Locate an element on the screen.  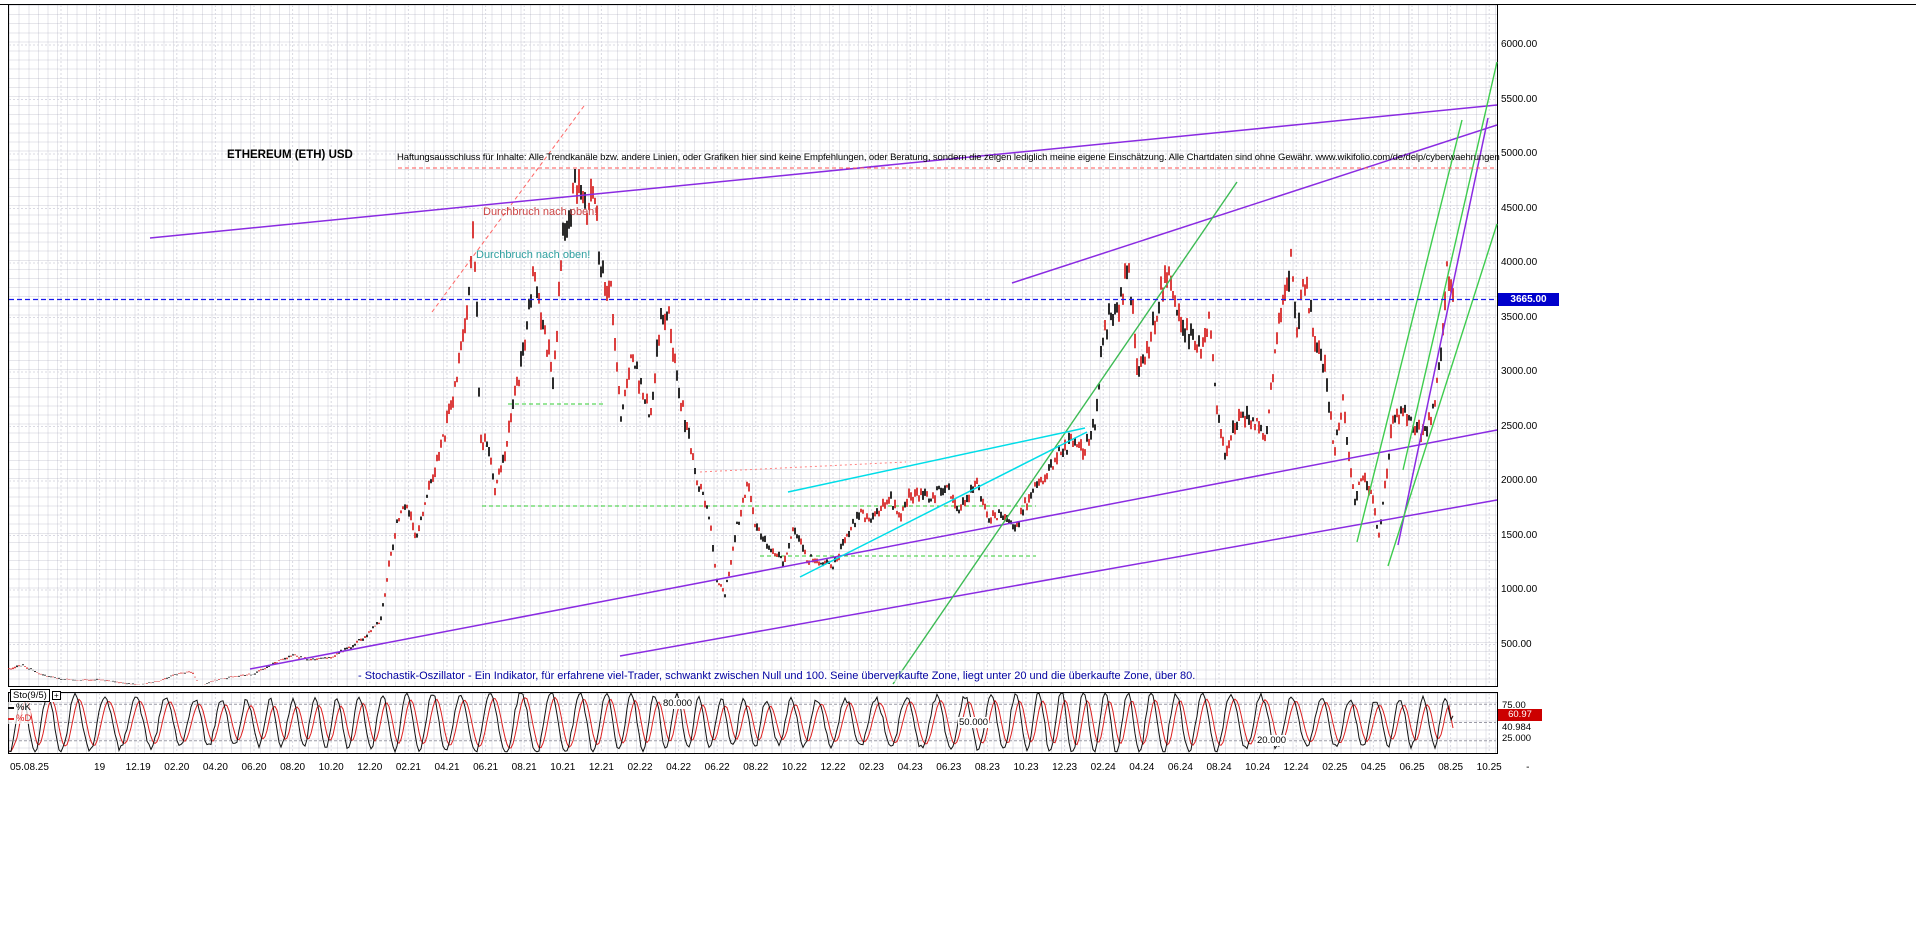
top-border-line is located at coordinates (958, 4).